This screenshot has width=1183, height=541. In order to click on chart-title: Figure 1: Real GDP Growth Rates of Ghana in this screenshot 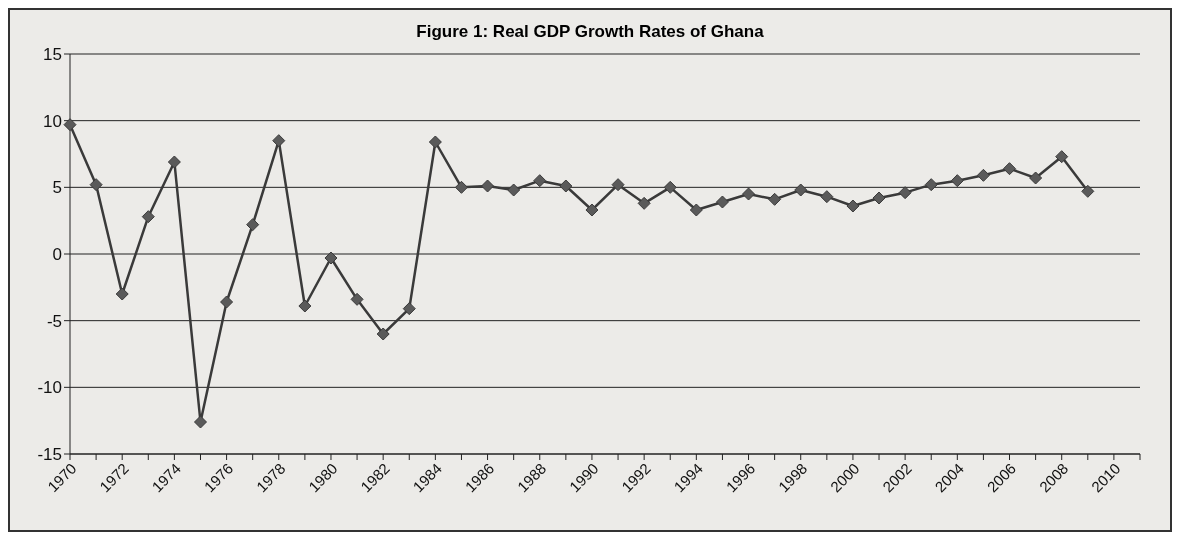, I will do `click(590, 32)`.